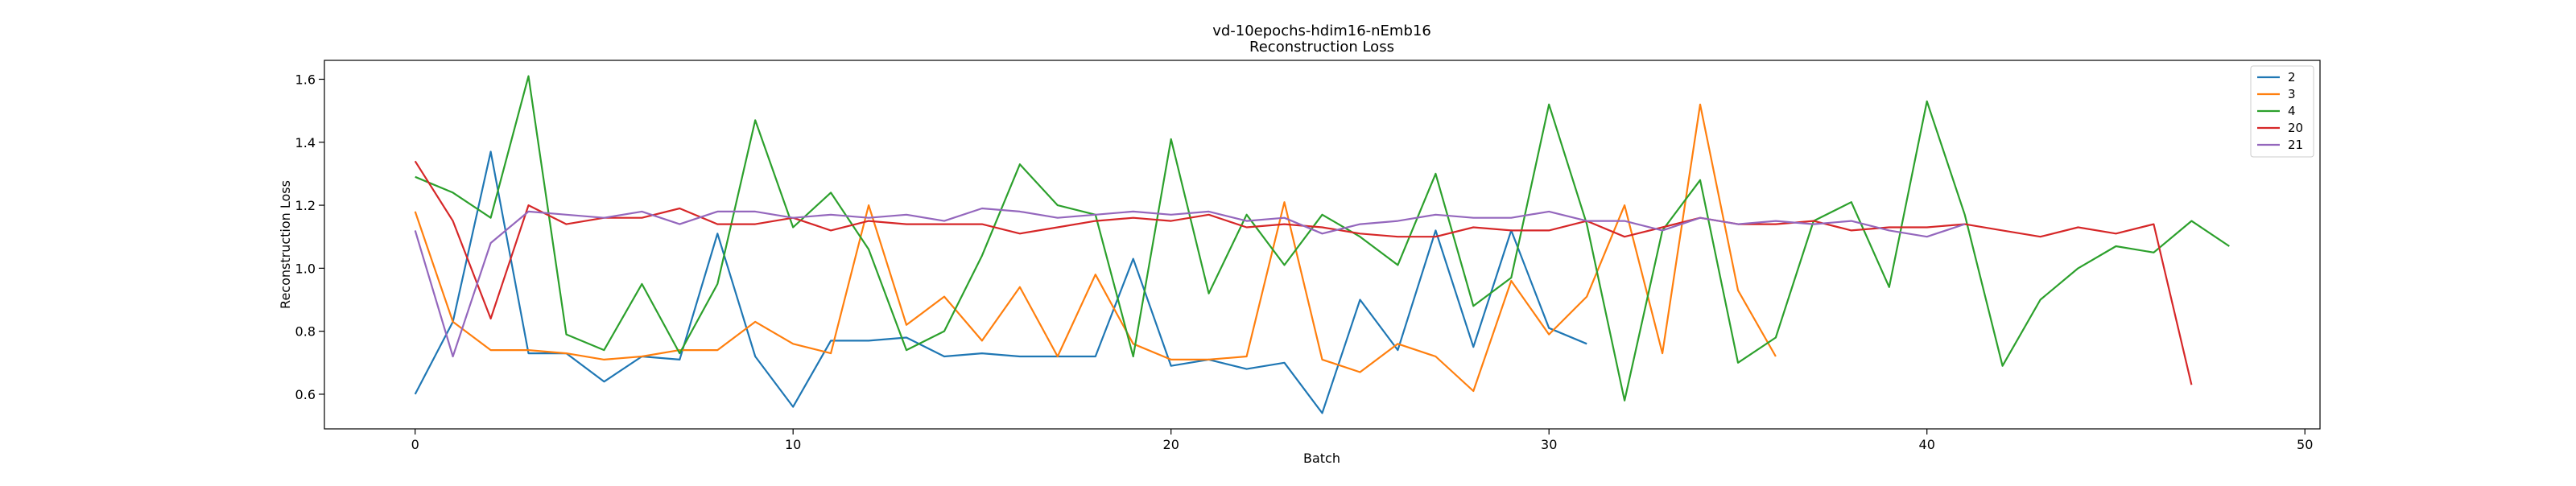 The width and height of the screenshot is (2576, 486). I want to click on x-tick-label: 30, so click(1549, 444).